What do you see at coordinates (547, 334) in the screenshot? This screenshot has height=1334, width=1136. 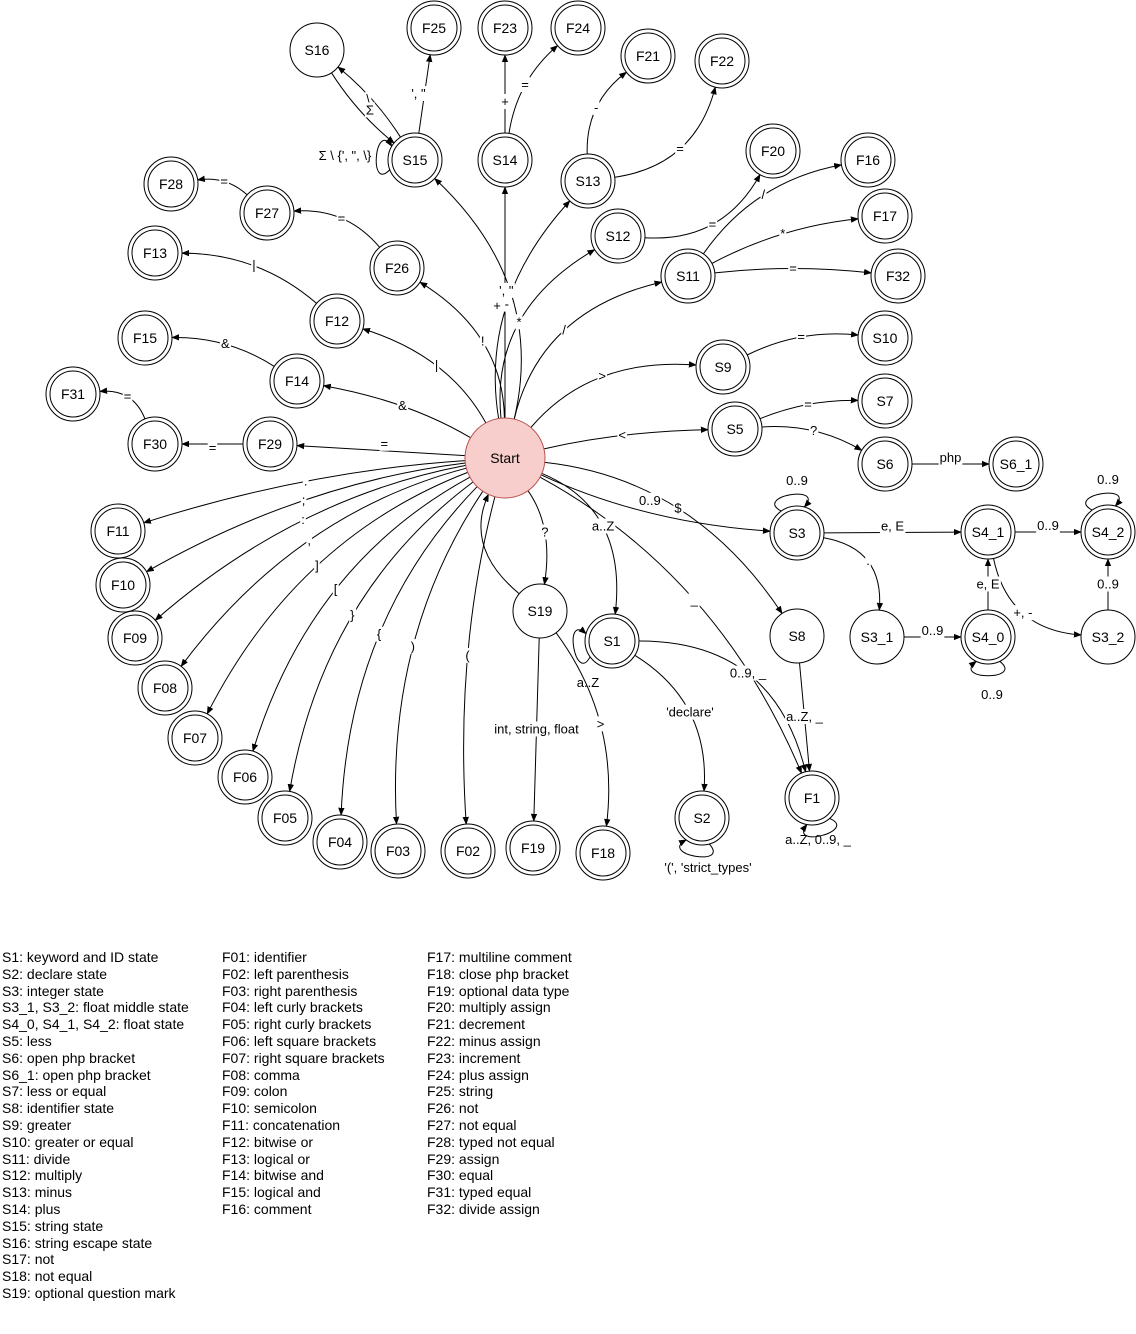 I see `transition-start-s12` at bounding box center [547, 334].